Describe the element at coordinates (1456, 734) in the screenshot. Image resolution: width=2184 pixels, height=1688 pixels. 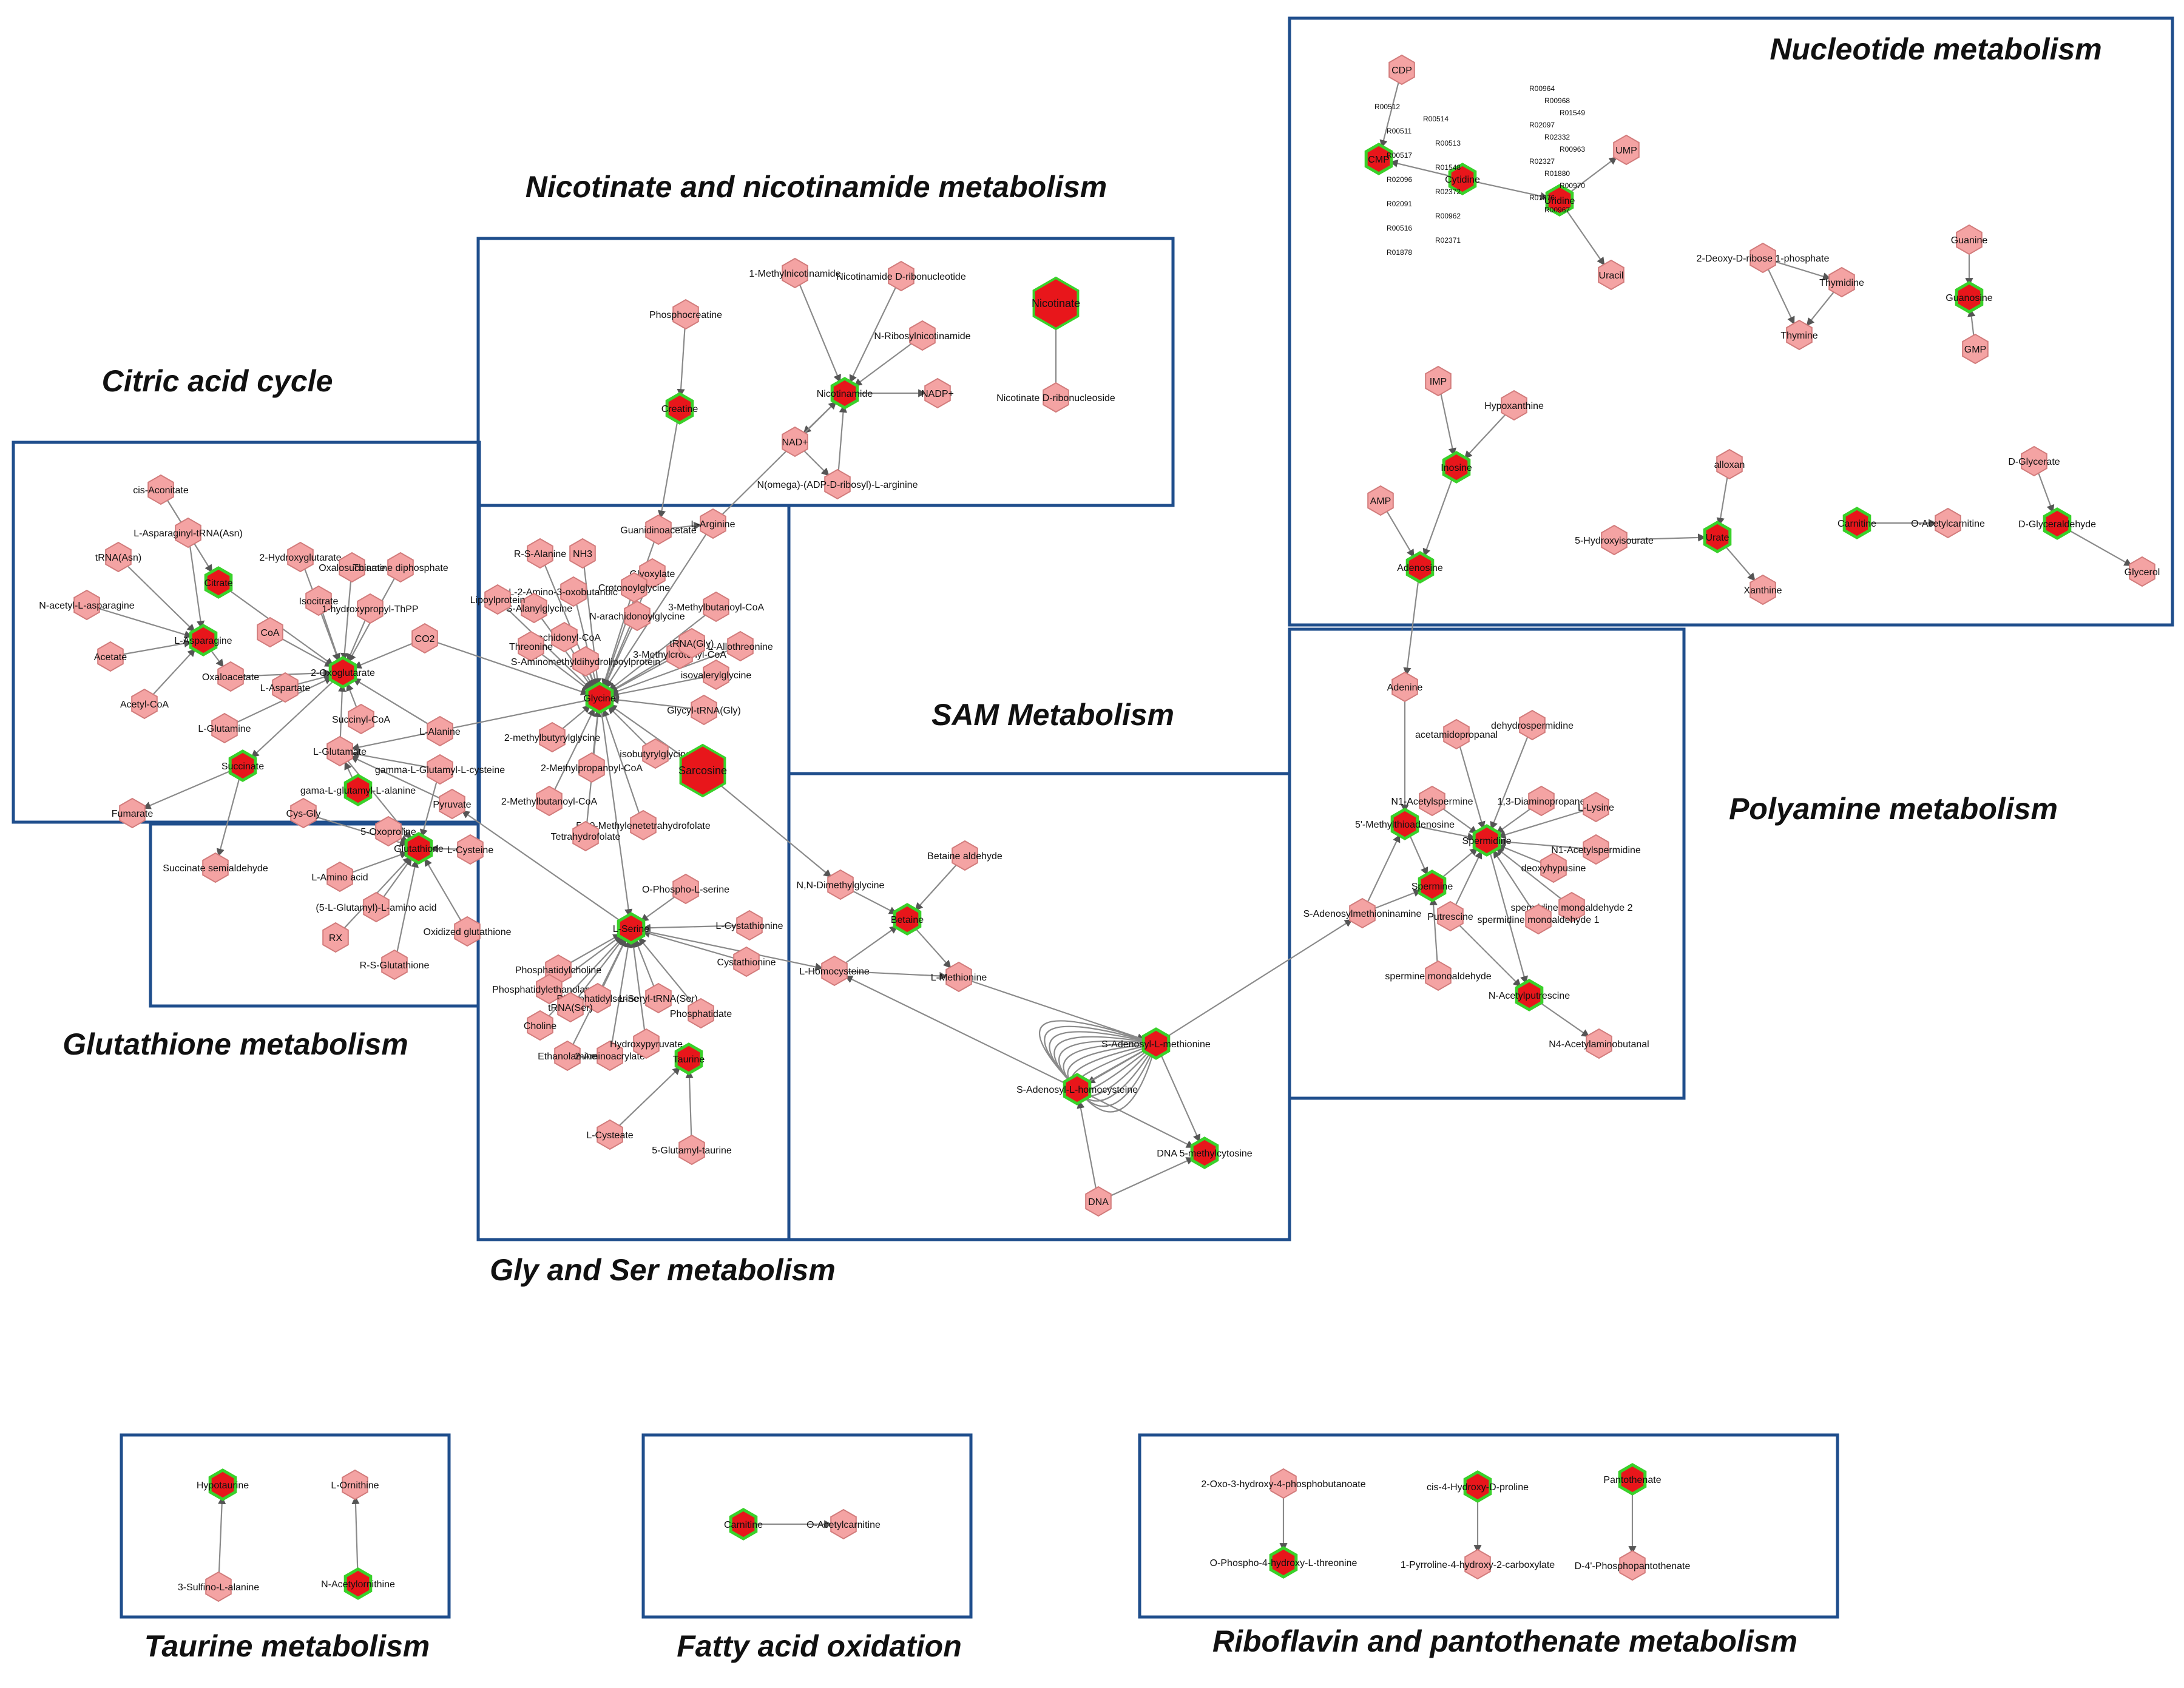
I see `node-acetamidopropanal: acetamidopropanal` at that location.